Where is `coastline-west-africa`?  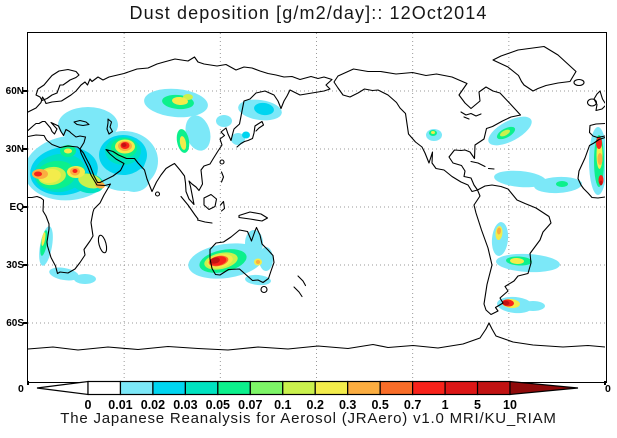
coastline-west-africa is located at coordinates (590, 167).